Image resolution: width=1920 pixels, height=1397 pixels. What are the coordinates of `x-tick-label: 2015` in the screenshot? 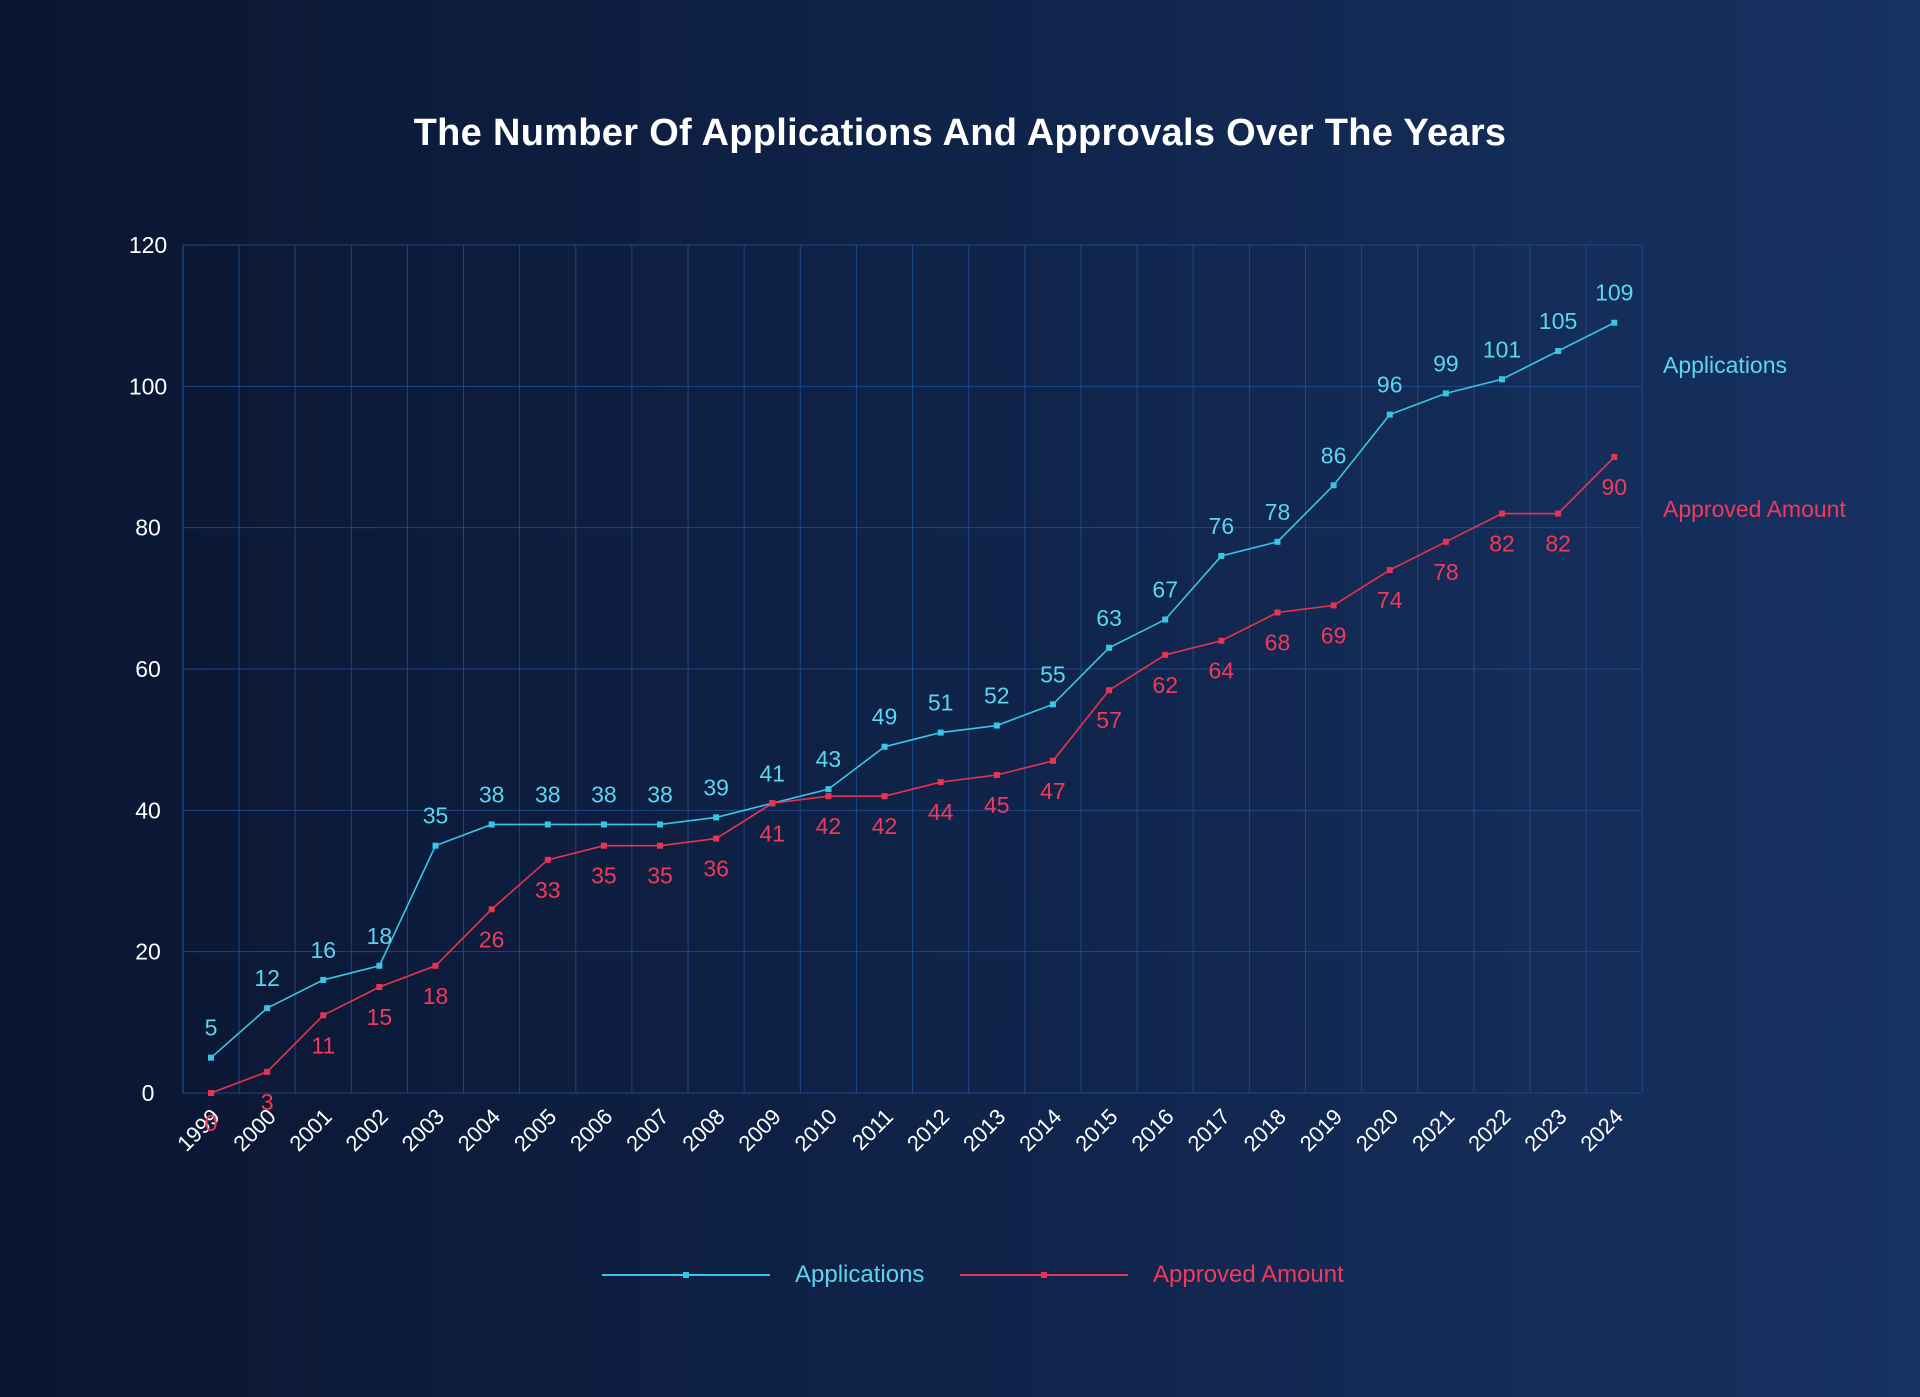 It's located at (1096, 1130).